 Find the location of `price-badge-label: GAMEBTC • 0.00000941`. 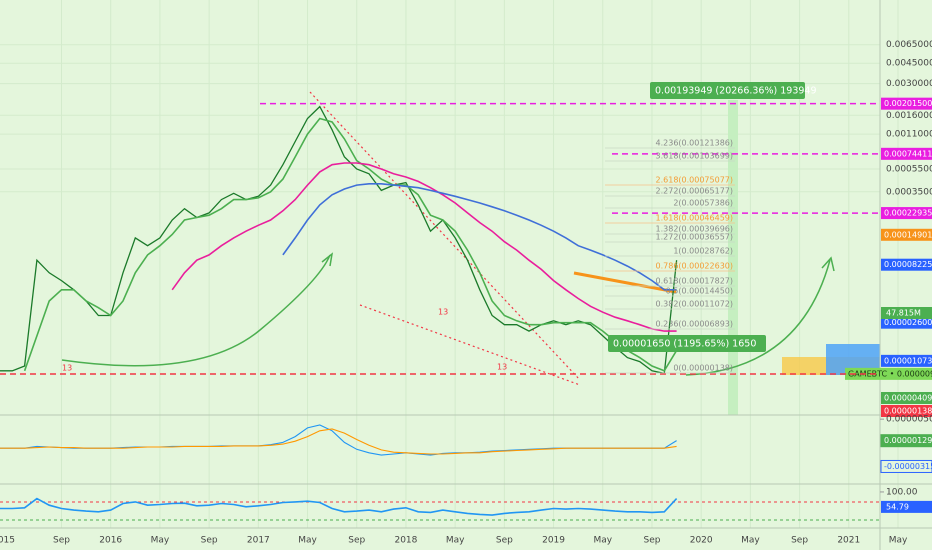

price-badge-label: GAMEBTC • 0.00000941 is located at coordinates (890, 373).